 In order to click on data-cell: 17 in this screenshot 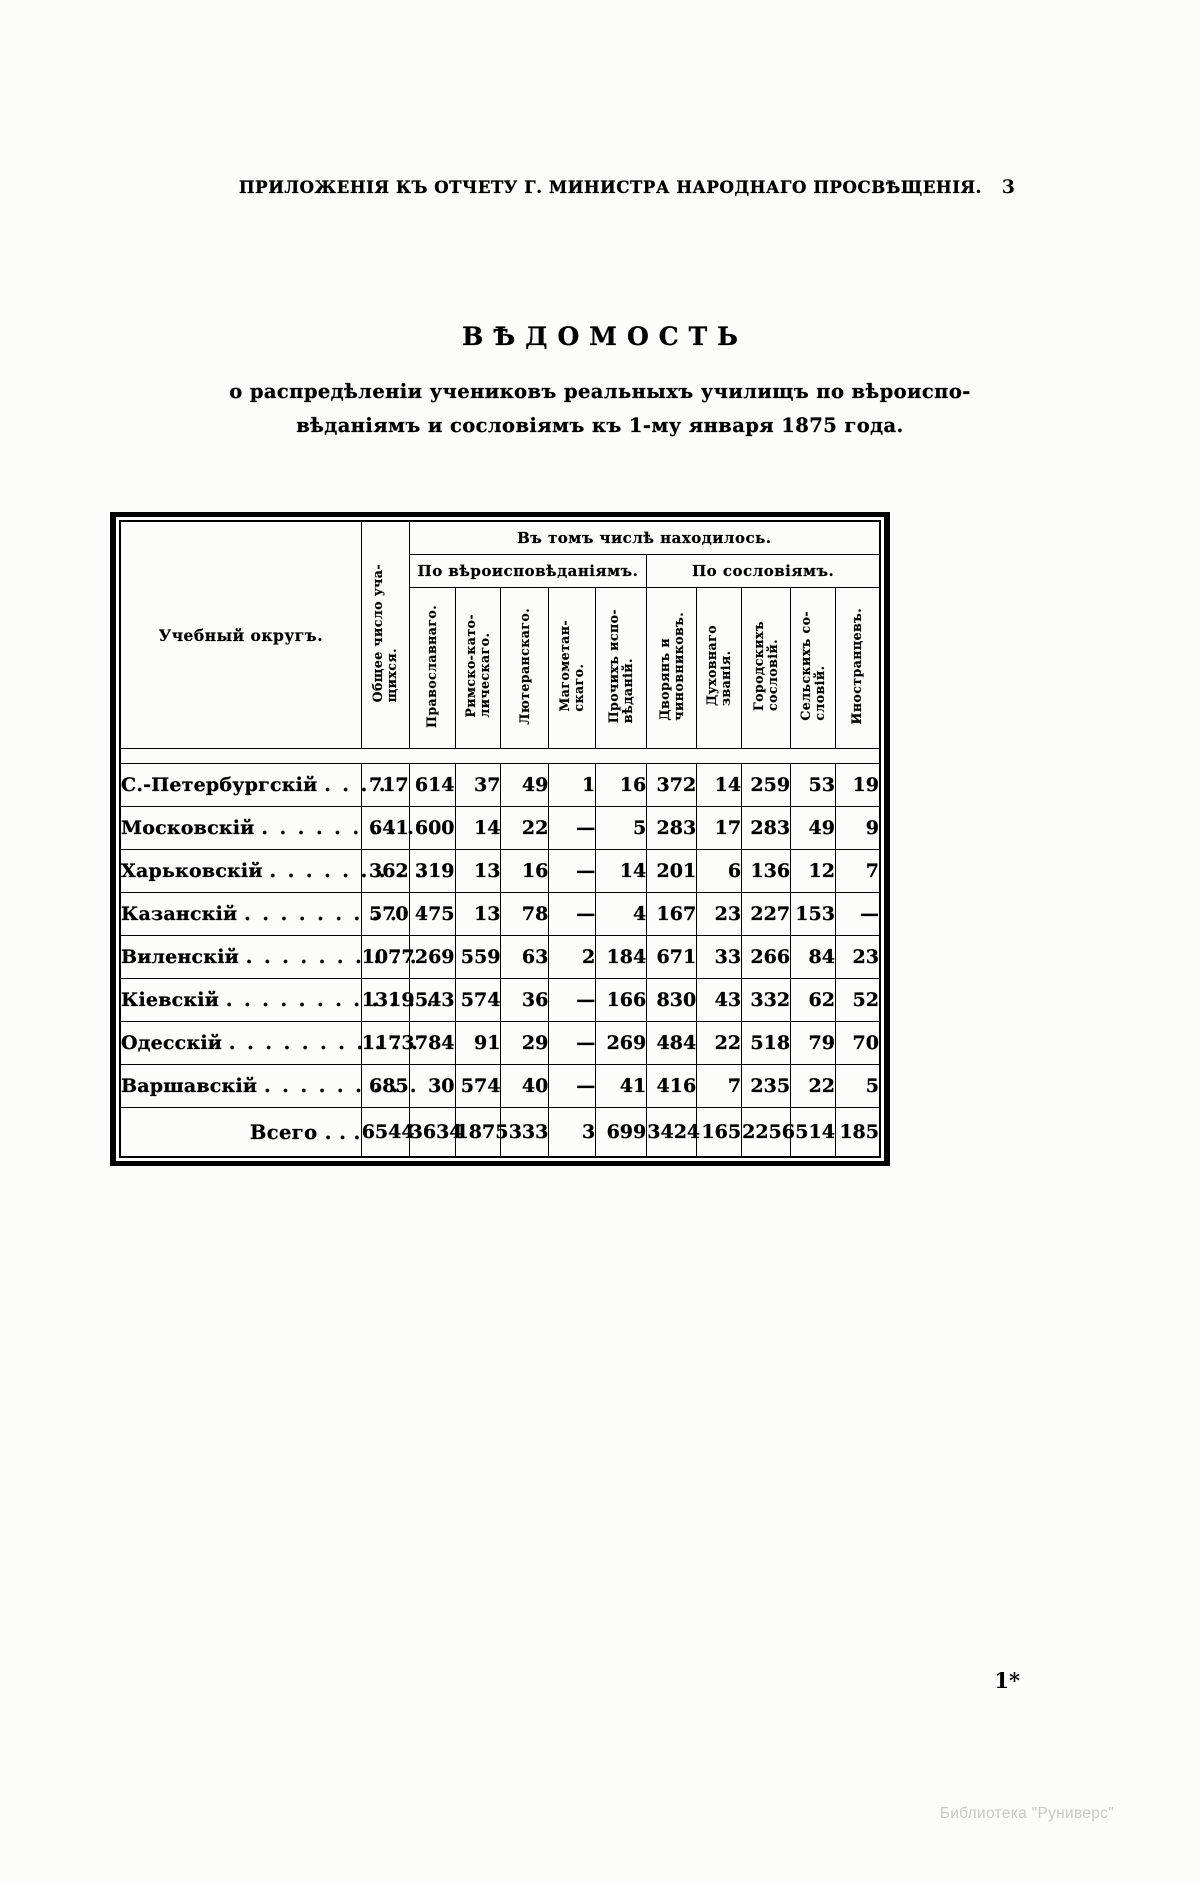, I will do `click(719, 828)`.